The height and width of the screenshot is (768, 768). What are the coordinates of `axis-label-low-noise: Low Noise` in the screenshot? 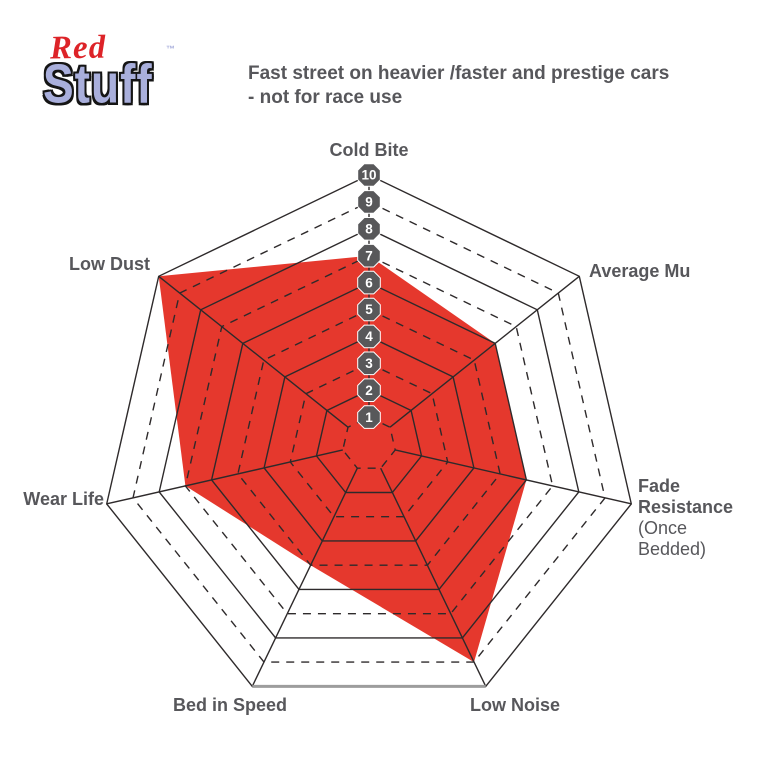 It's located at (515, 705).